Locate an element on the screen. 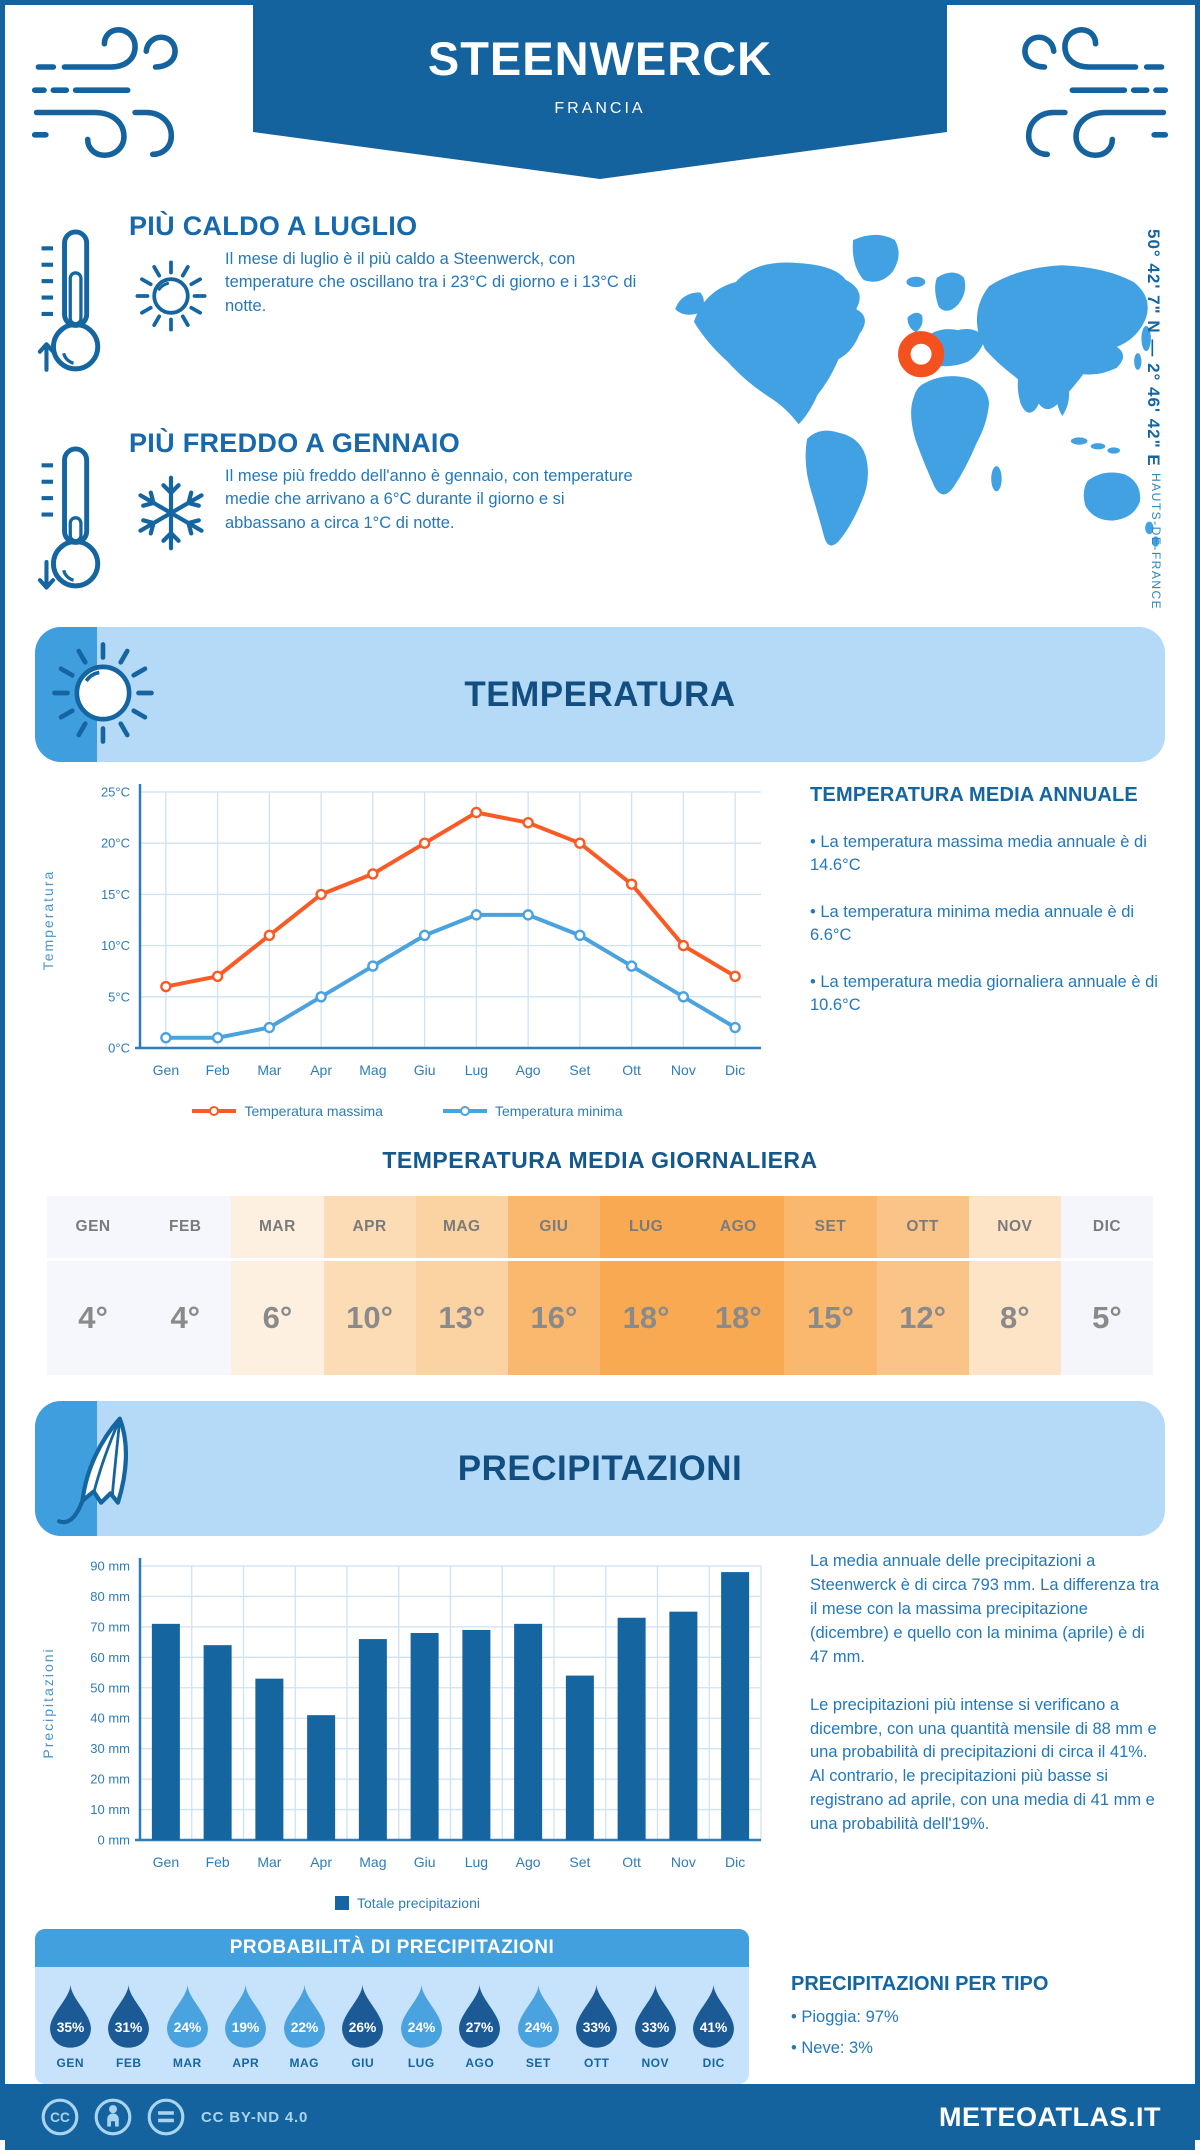 This screenshot has height=2150, width=1200. temperature-chart-legend: Temperatura massima Temperatura minima is located at coordinates (407, 1111).